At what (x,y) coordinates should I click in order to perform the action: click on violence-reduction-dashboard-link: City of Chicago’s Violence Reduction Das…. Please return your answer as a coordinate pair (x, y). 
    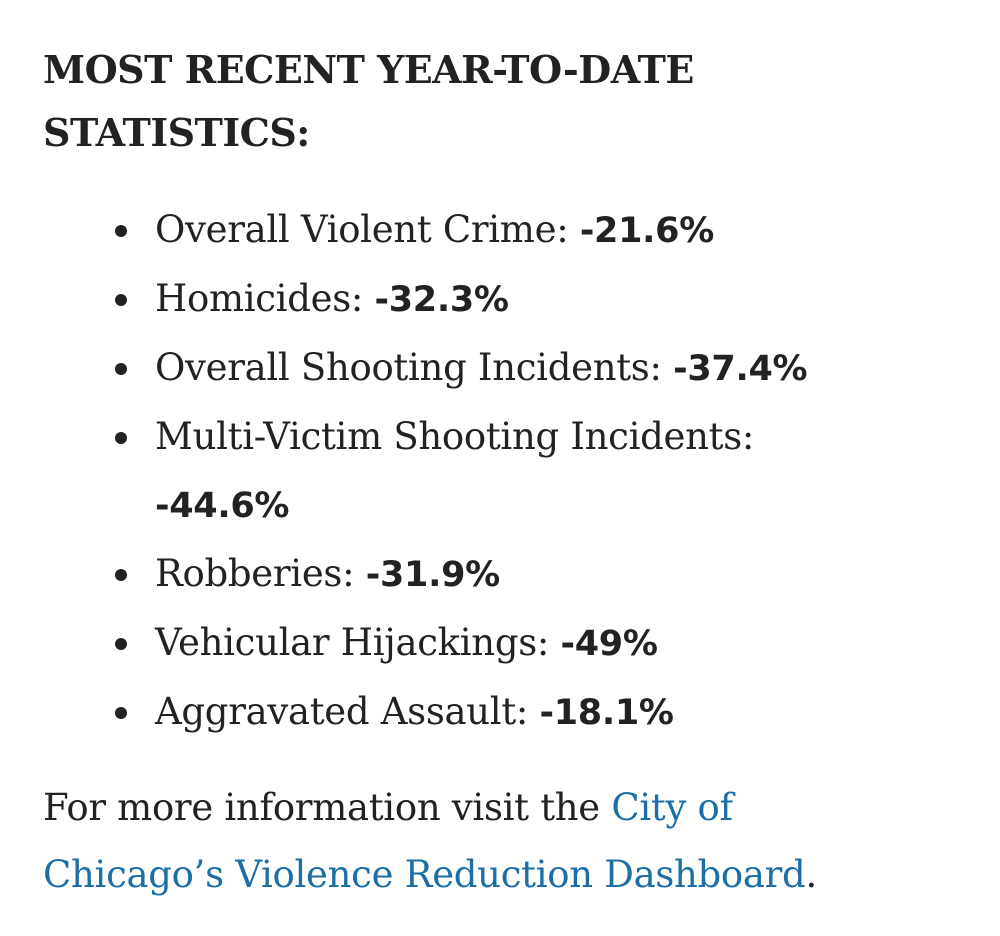
    Looking at the image, I should click on (424, 841).